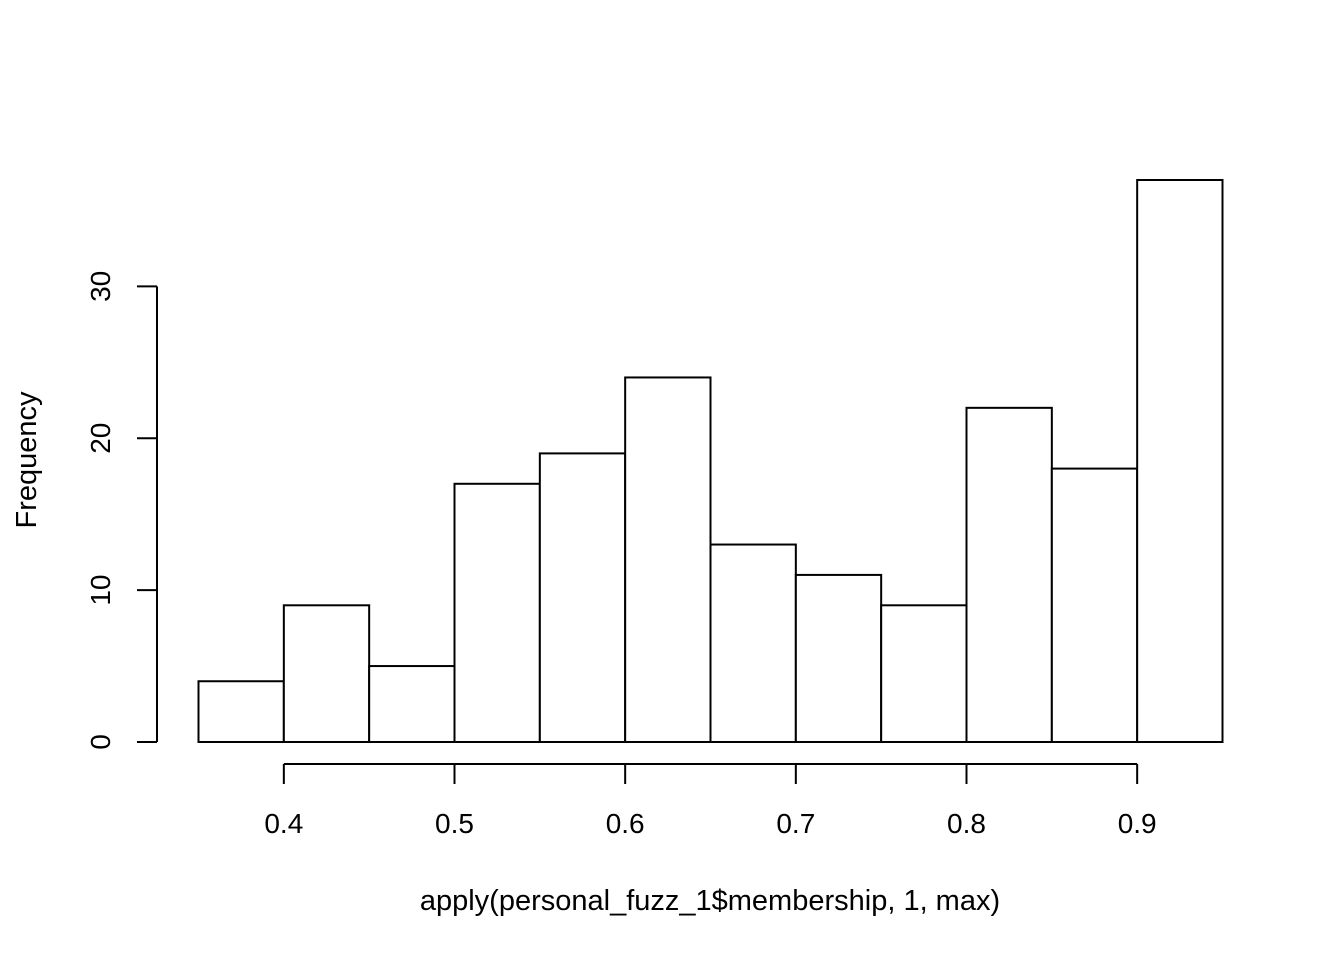 This screenshot has width=1344, height=960. What do you see at coordinates (100, 286) in the screenshot?
I see `y-tick-label: 30` at bounding box center [100, 286].